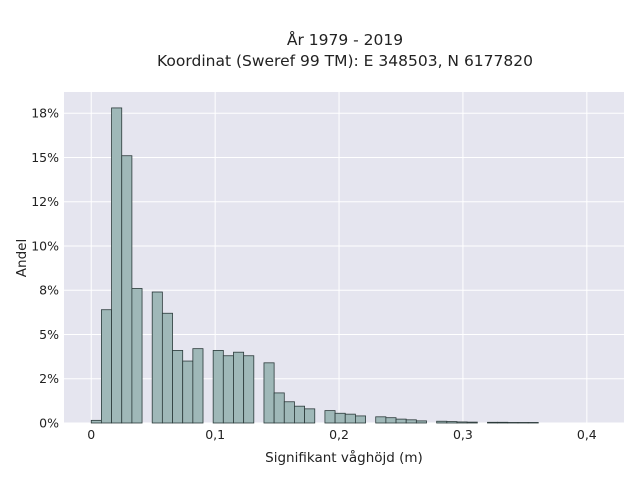  What do you see at coordinates (45, 201) in the screenshot?
I see `y-tick-label-5: 12%` at bounding box center [45, 201].